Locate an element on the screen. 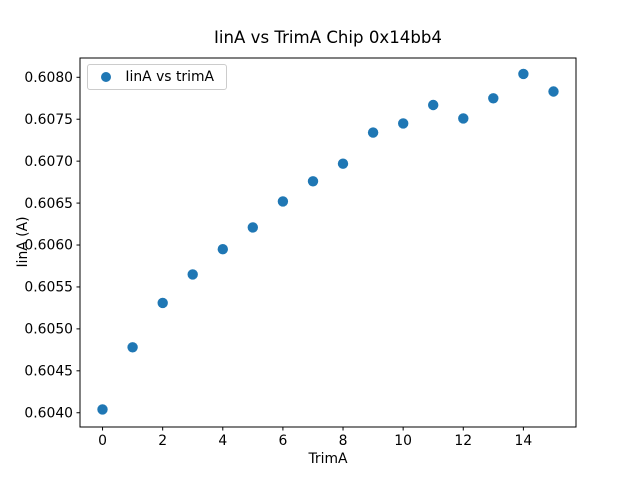 The height and width of the screenshot is (480, 640). y-tick-label: 0.6050 is located at coordinates (48, 330).